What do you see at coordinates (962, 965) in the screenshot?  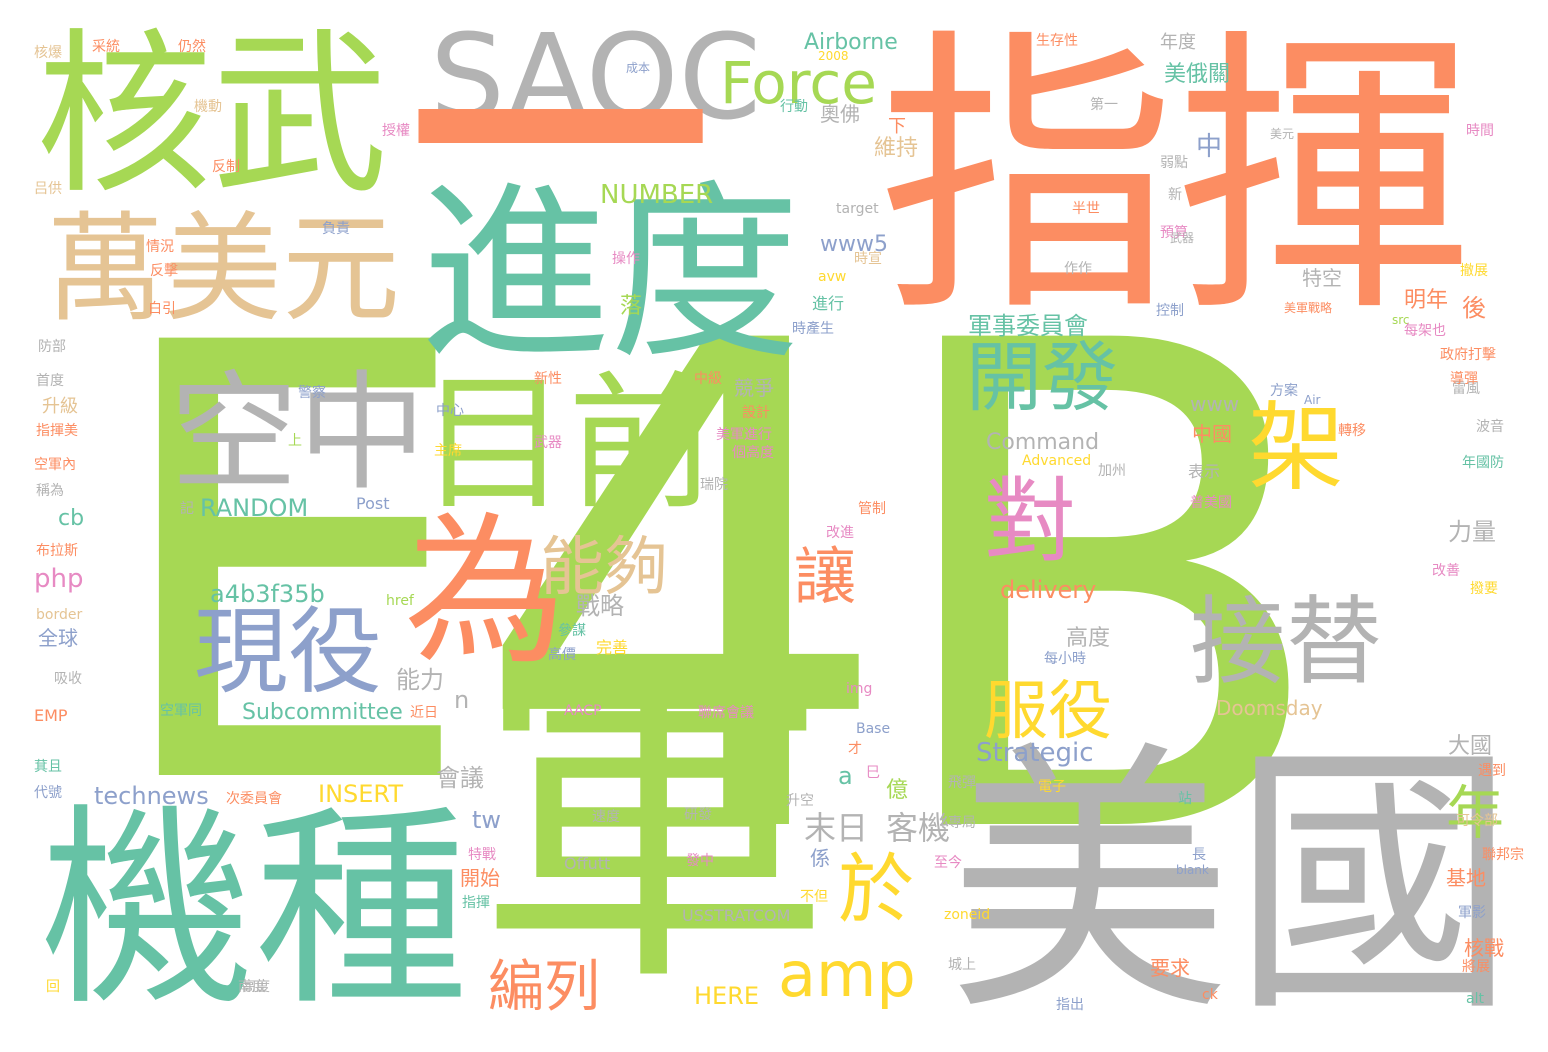 I see `word: 城上` at bounding box center [962, 965].